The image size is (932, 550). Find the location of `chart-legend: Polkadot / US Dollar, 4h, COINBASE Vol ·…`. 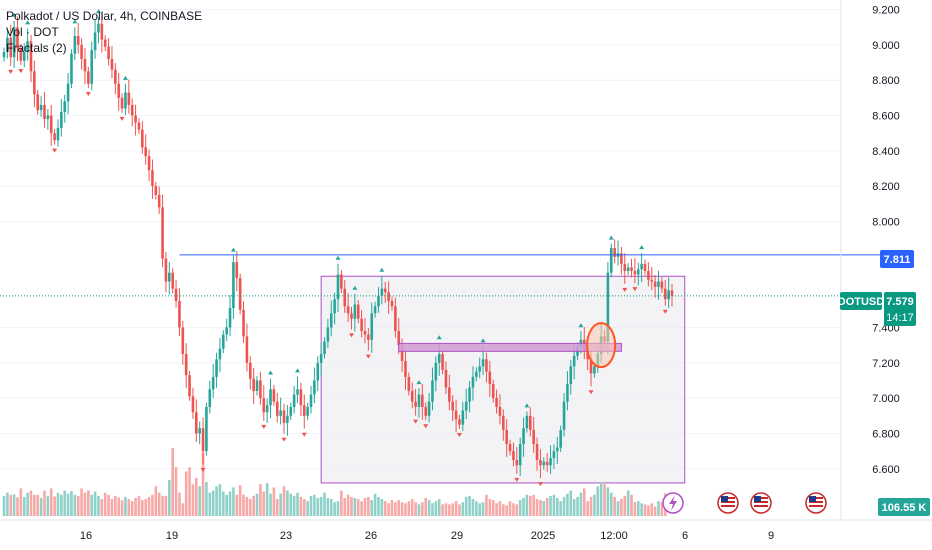

chart-legend: Polkadot / US Dollar, 4h, COINBASE Vol ·… is located at coordinates (104, 32).